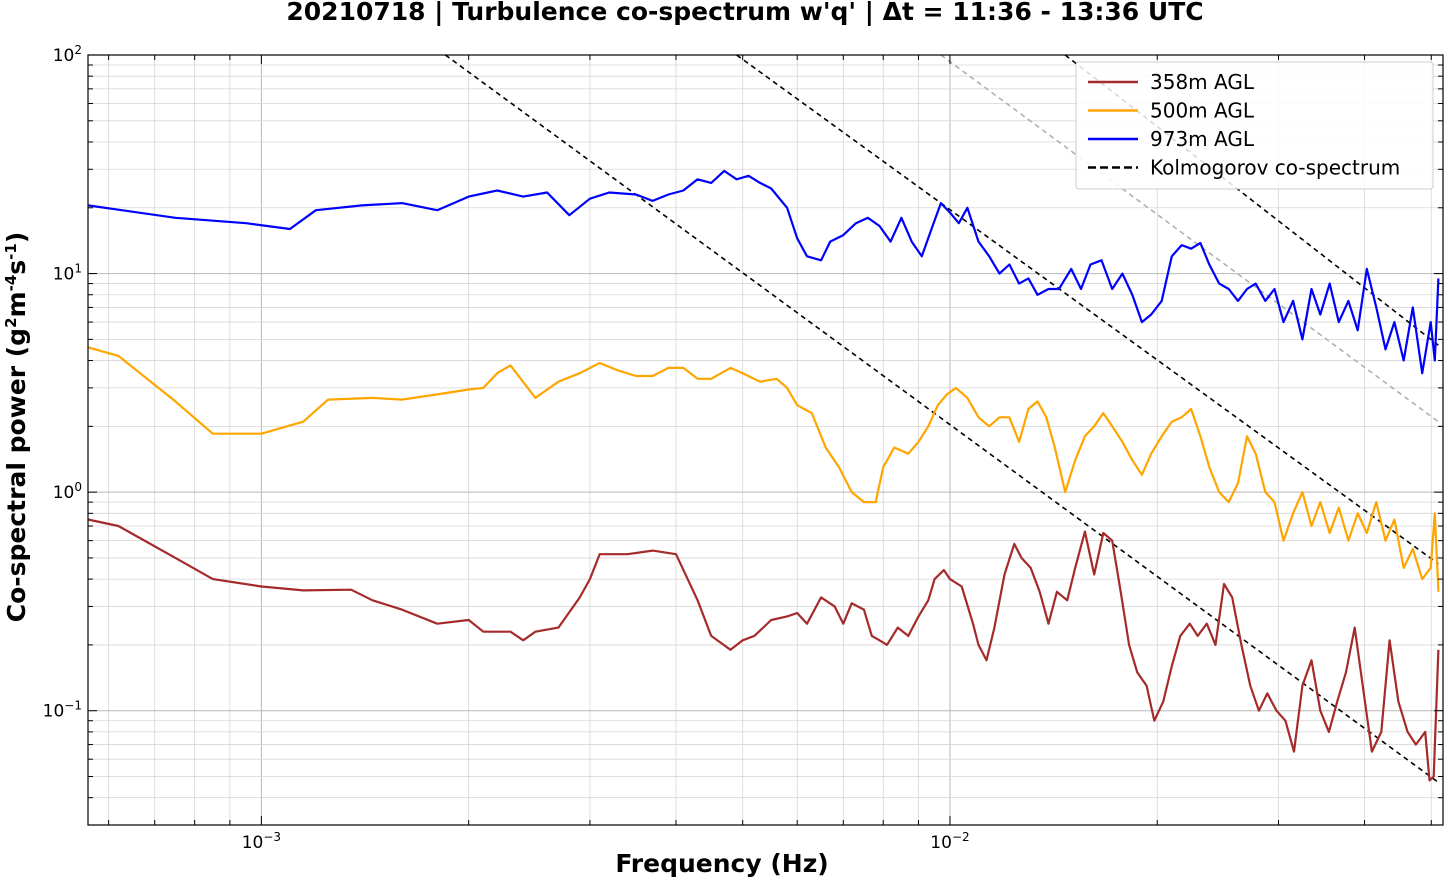 The image size is (1444, 880). I want to click on y-axis-label: Co-spectral power (g2m-4s-1), so click(16, 427).